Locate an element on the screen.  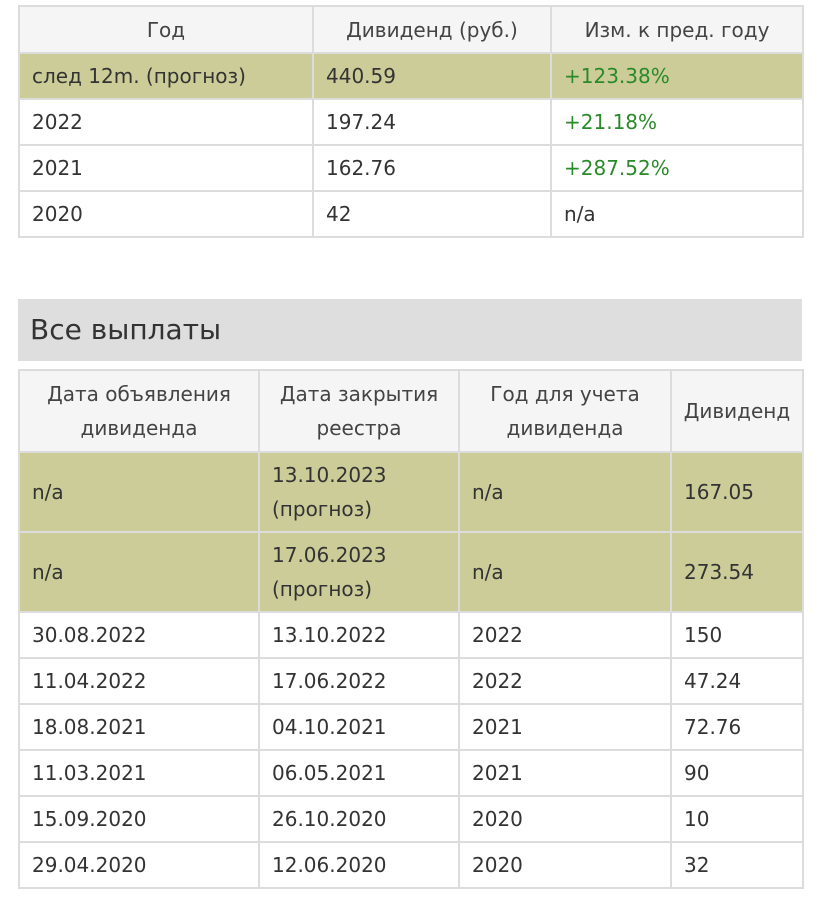
table-row: след 12m. (прогноз) 440.59 +123.38% is located at coordinates (411, 76).